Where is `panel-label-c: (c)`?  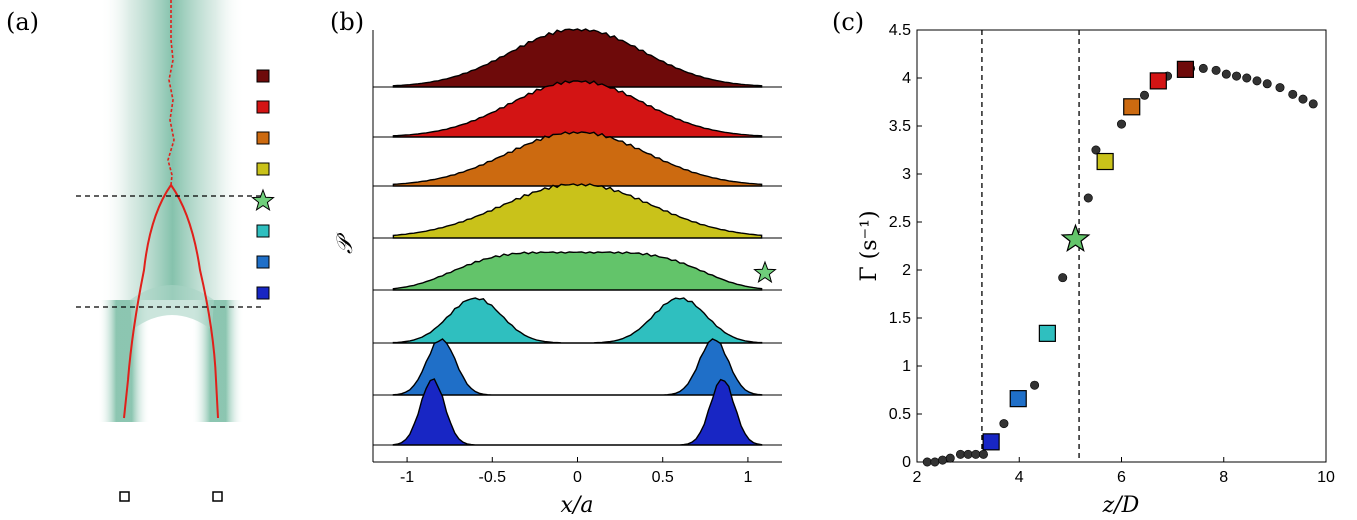
panel-label-c: (c) is located at coordinates (848, 22).